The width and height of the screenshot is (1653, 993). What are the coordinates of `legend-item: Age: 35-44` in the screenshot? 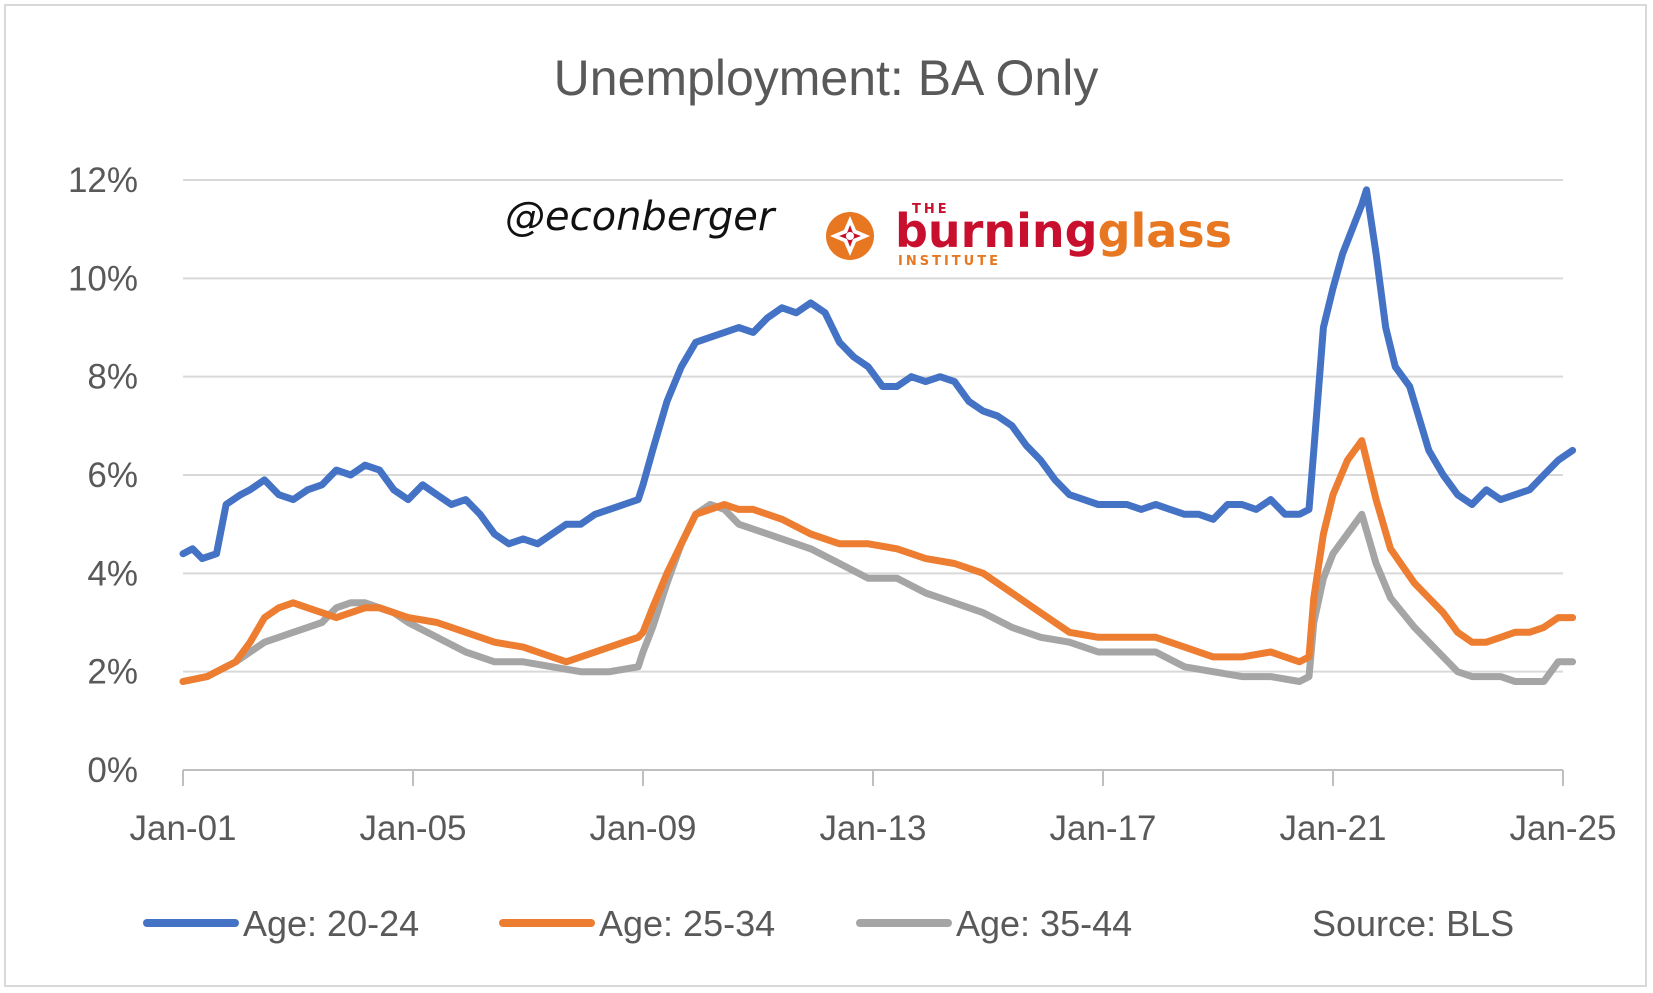 It's located at (994, 923).